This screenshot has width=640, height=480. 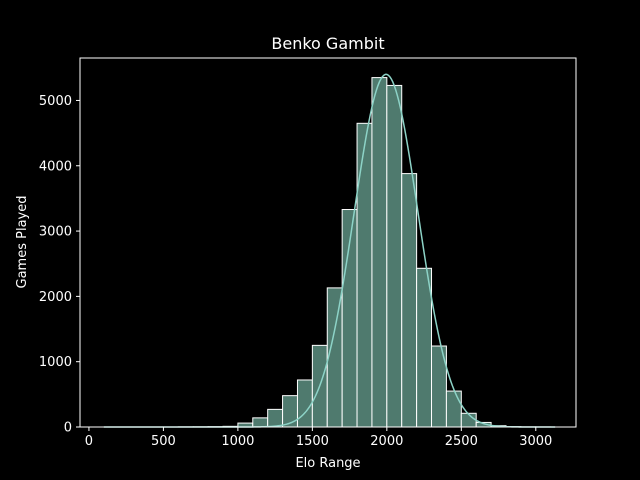 I want to click on x-tick-label: 2500, so click(x=461, y=441).